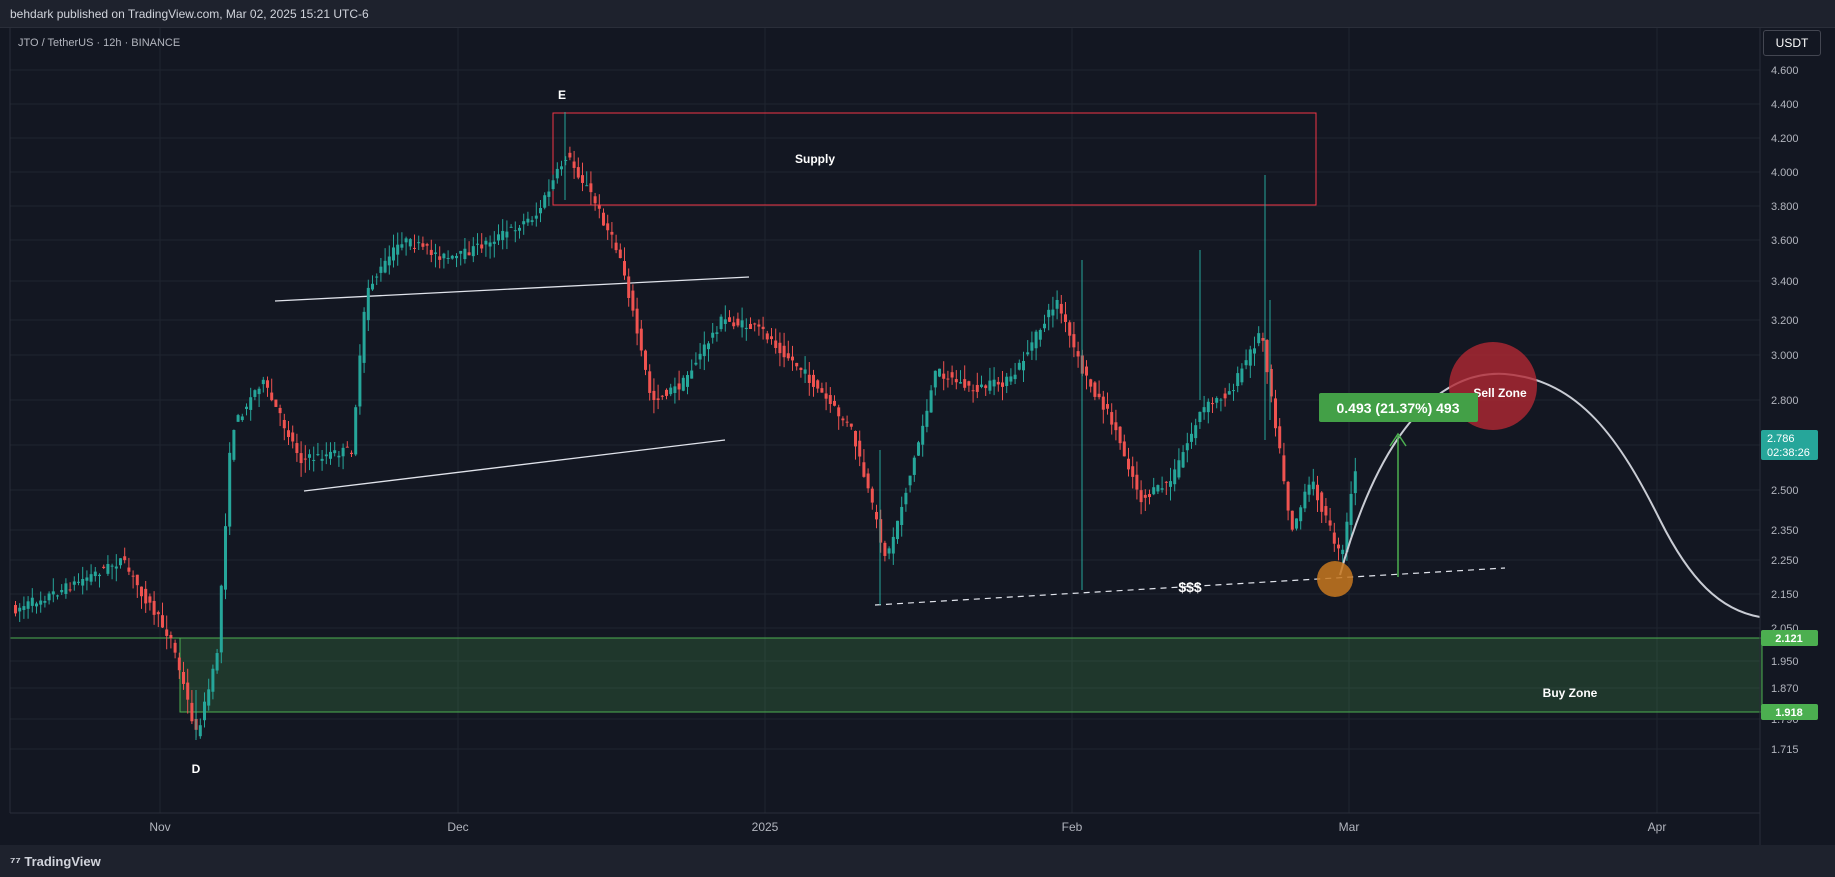  I want to click on y-tick-label: 2.250, so click(1785, 561).